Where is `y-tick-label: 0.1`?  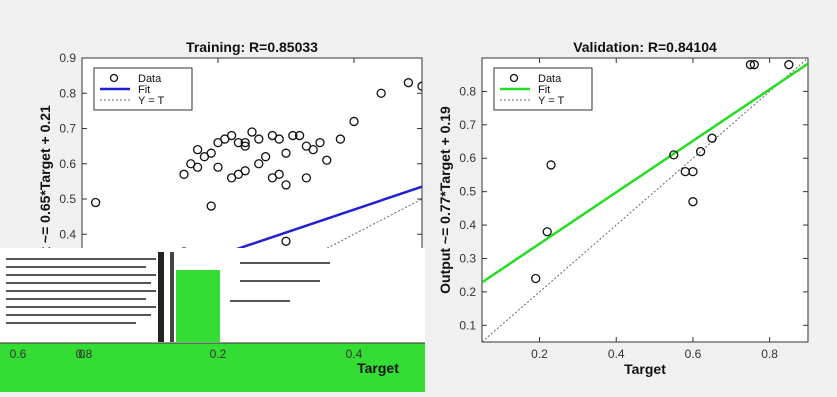
y-tick-label: 0.1 is located at coordinates (467, 325).